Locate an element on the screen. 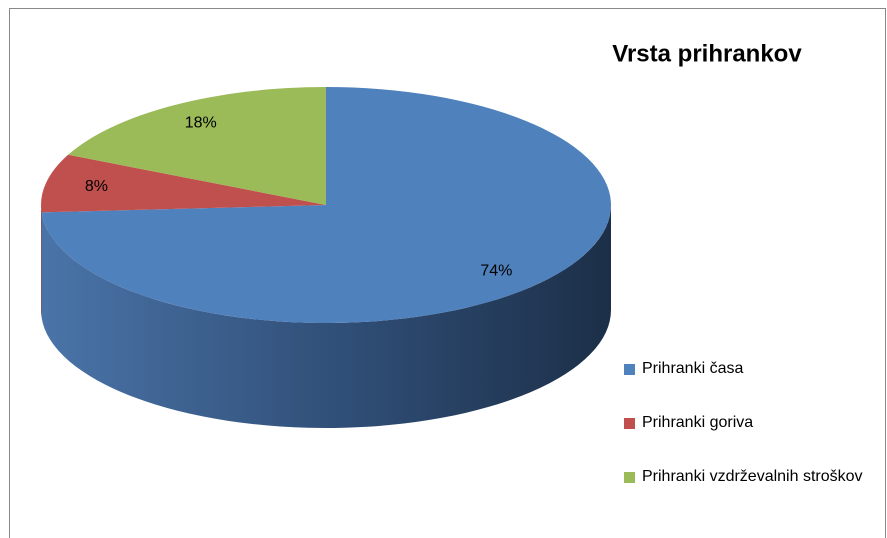 This screenshot has height=538, width=887. data-label: 8% is located at coordinates (96, 186).